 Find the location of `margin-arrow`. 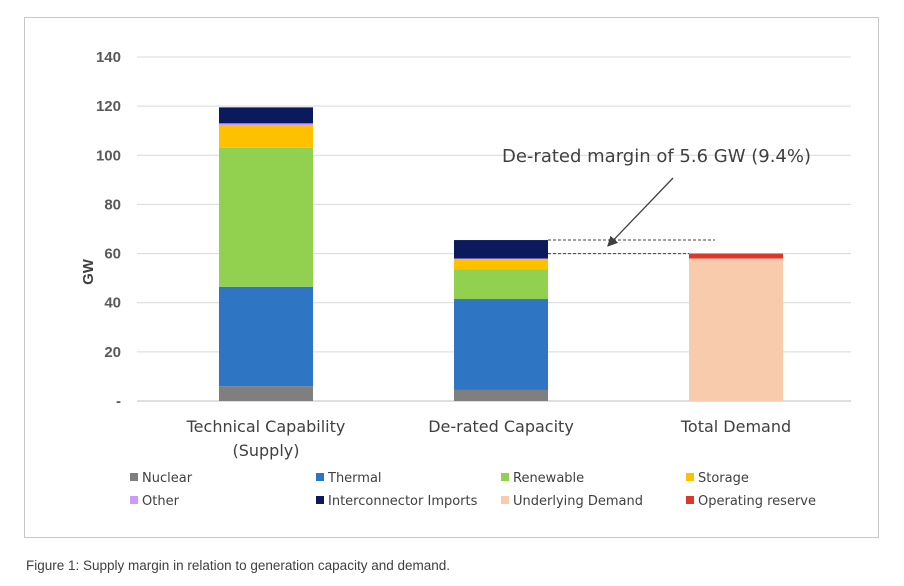

margin-arrow is located at coordinates (640, 212).